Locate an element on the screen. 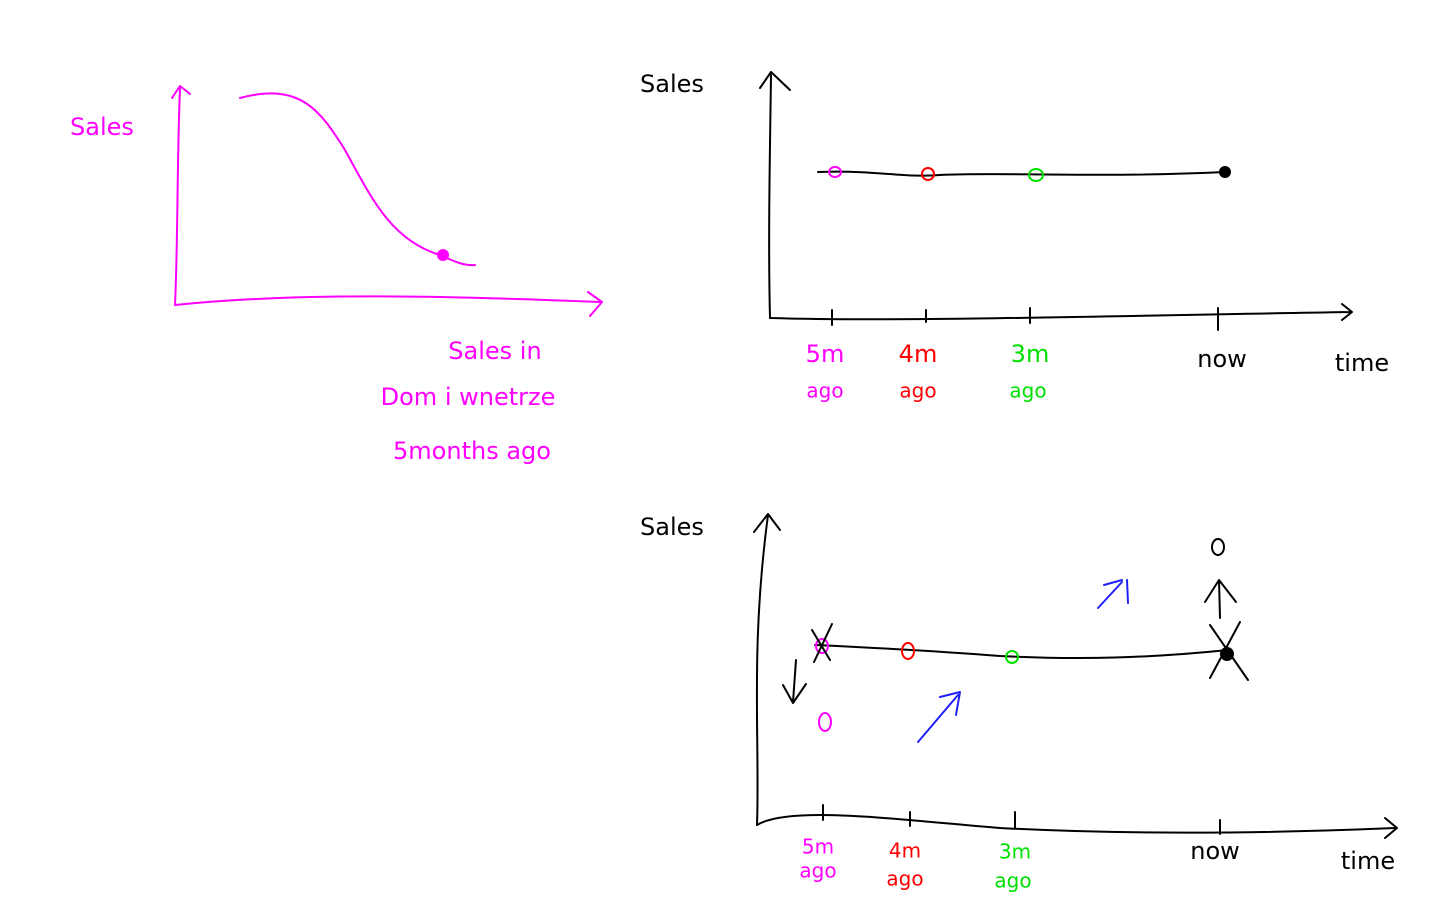 The image size is (1440, 900). current-point is located at coordinates (443, 255).